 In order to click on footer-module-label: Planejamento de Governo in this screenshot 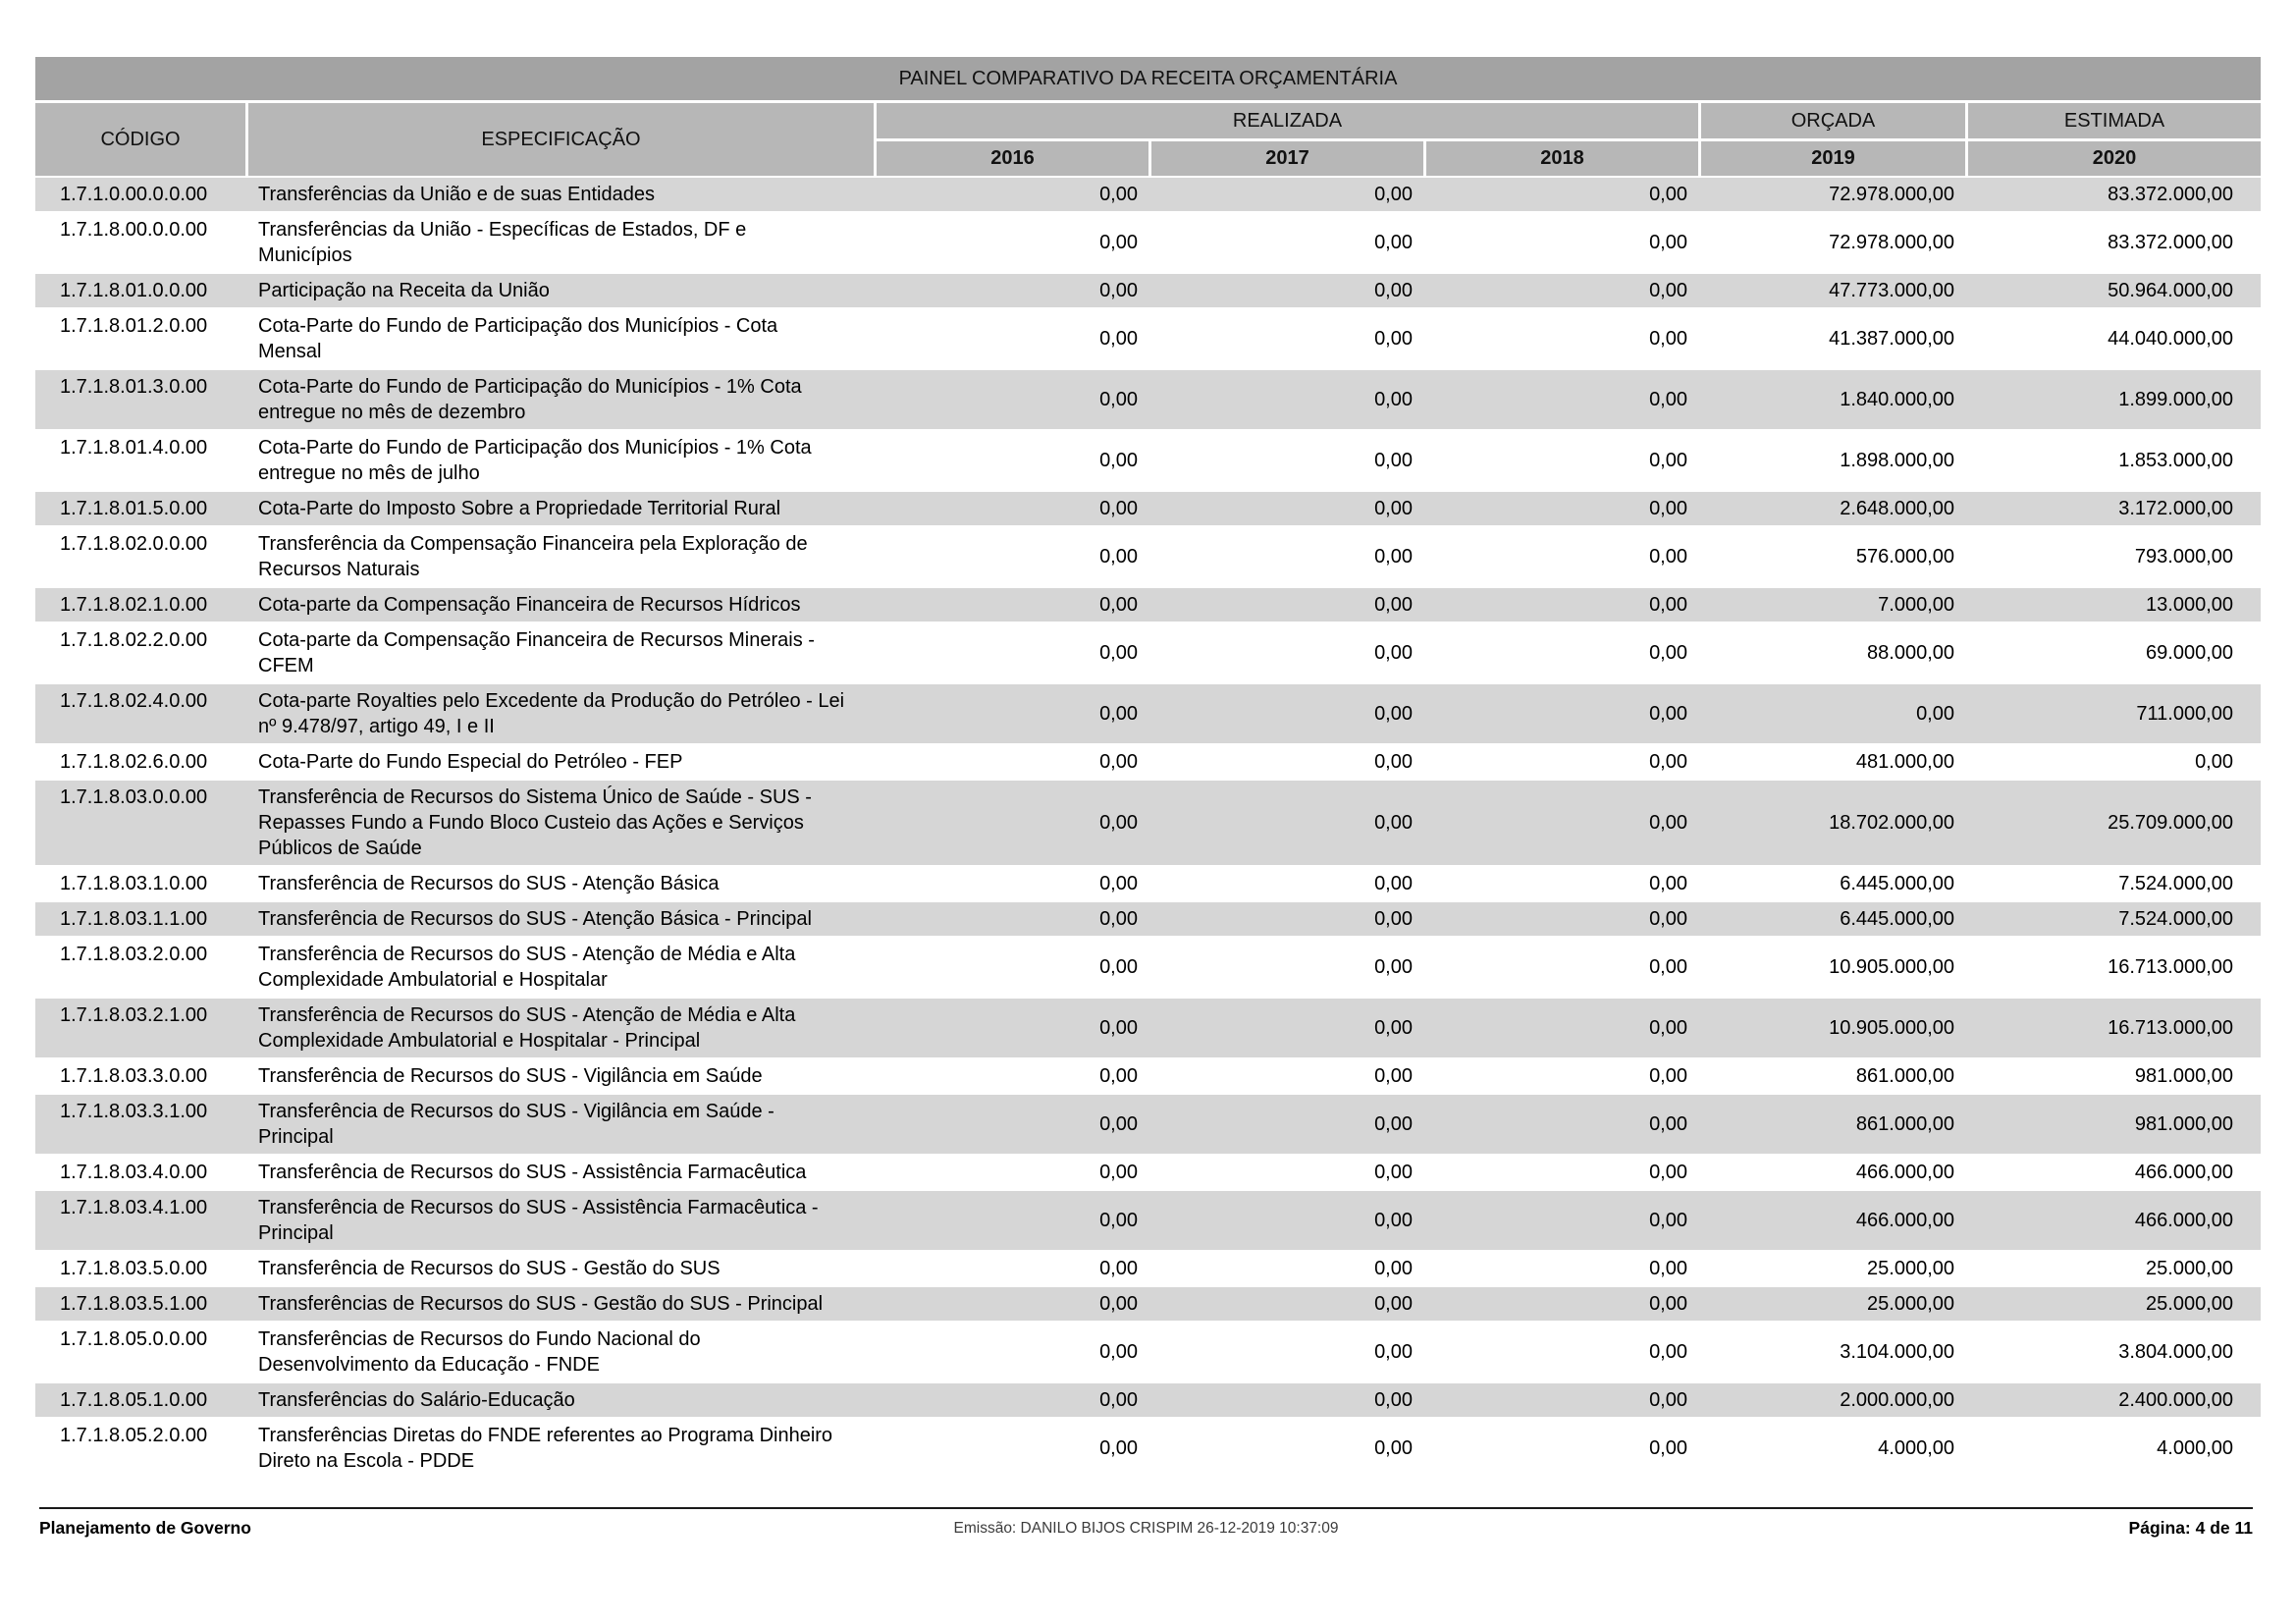, I will do `click(145, 1528)`.